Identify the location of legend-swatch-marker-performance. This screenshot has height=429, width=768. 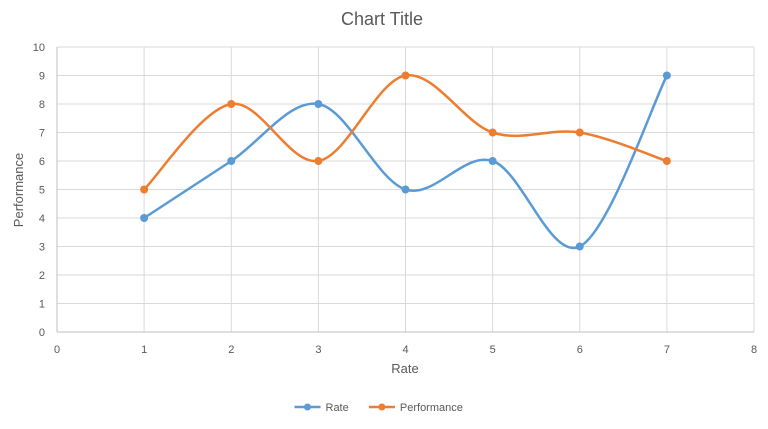
(382, 407).